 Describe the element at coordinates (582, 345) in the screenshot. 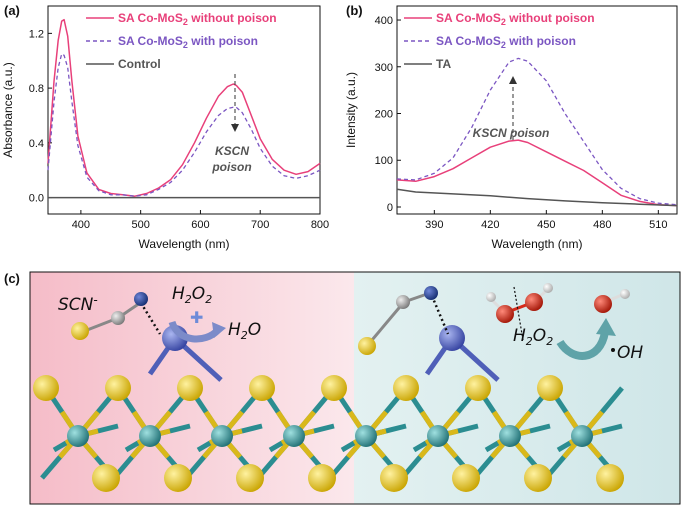

I see `right-reaction-arrow` at that location.